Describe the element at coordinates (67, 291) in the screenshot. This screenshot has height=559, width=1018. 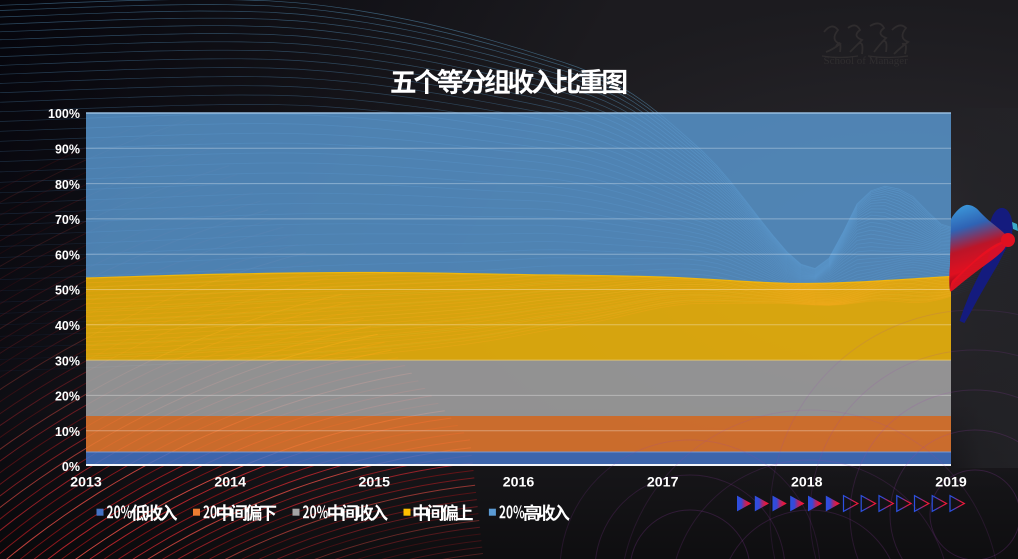
I see `svg-text: 50%` at that location.